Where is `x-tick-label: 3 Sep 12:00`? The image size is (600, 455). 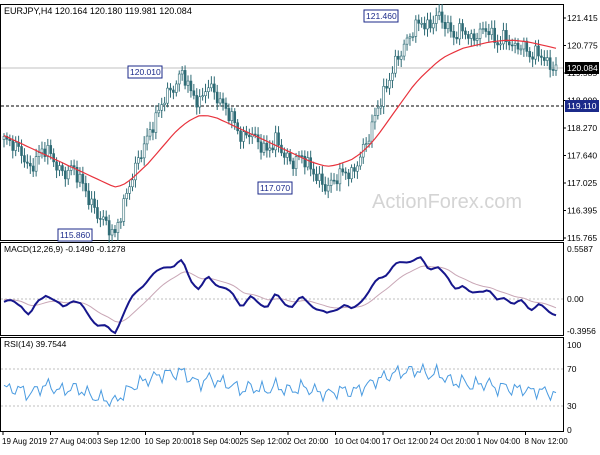 x-tick-label: 3 Sep 12:00 is located at coordinates (119, 441).